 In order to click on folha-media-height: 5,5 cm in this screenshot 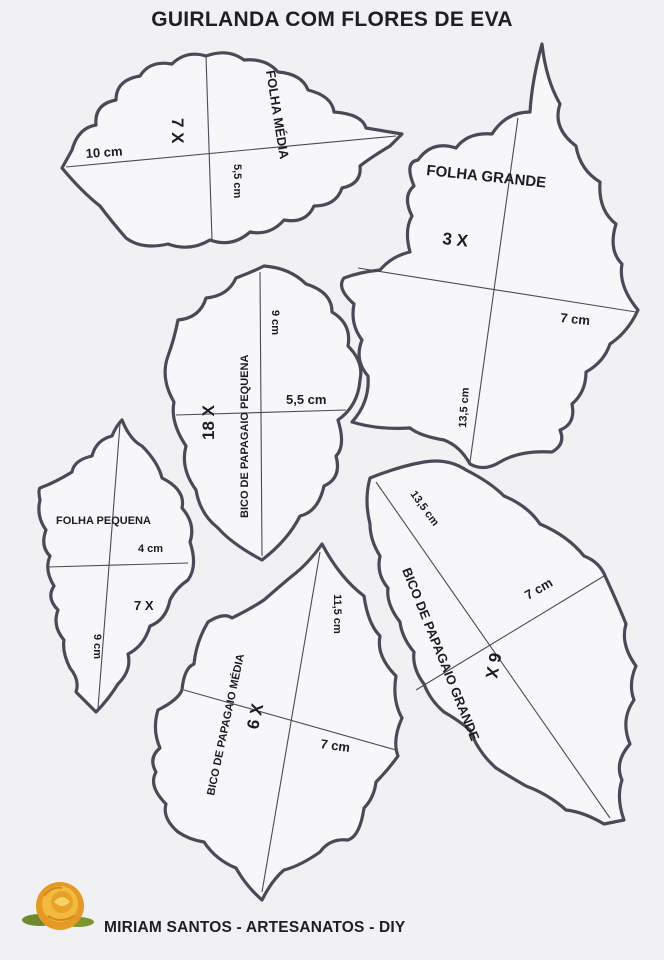, I will do `click(237, 181)`.